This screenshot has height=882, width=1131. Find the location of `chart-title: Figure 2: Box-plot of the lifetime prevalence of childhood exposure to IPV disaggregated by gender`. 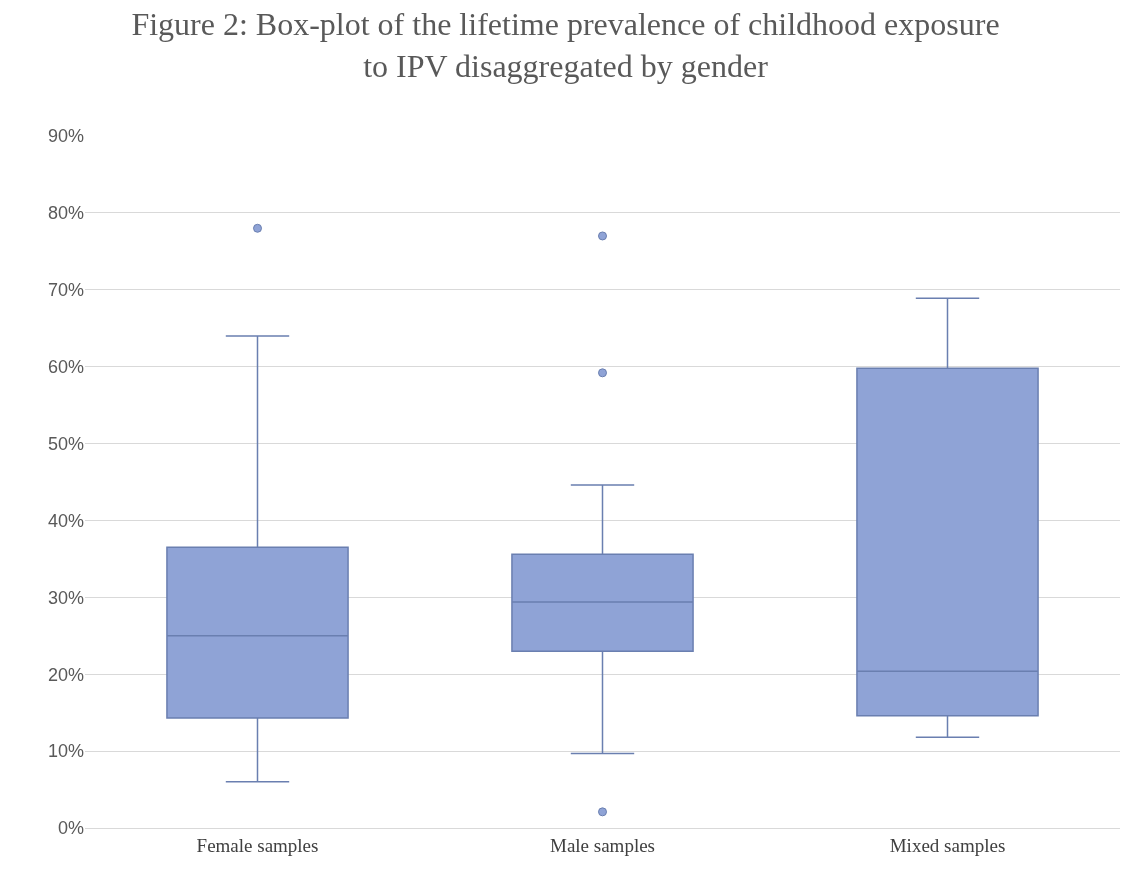

chart-title: Figure 2: Box-plot of the lifetime prevalence of childhood exposure to IPV disaggregated by gender is located at coordinates (565, 45).